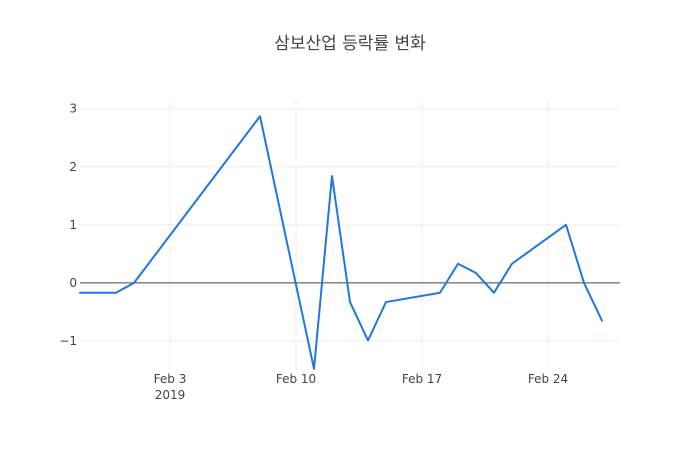 The image size is (700, 450). Describe the element at coordinates (548, 379) in the screenshot. I see `x-tick-label: Feb 24` at that location.